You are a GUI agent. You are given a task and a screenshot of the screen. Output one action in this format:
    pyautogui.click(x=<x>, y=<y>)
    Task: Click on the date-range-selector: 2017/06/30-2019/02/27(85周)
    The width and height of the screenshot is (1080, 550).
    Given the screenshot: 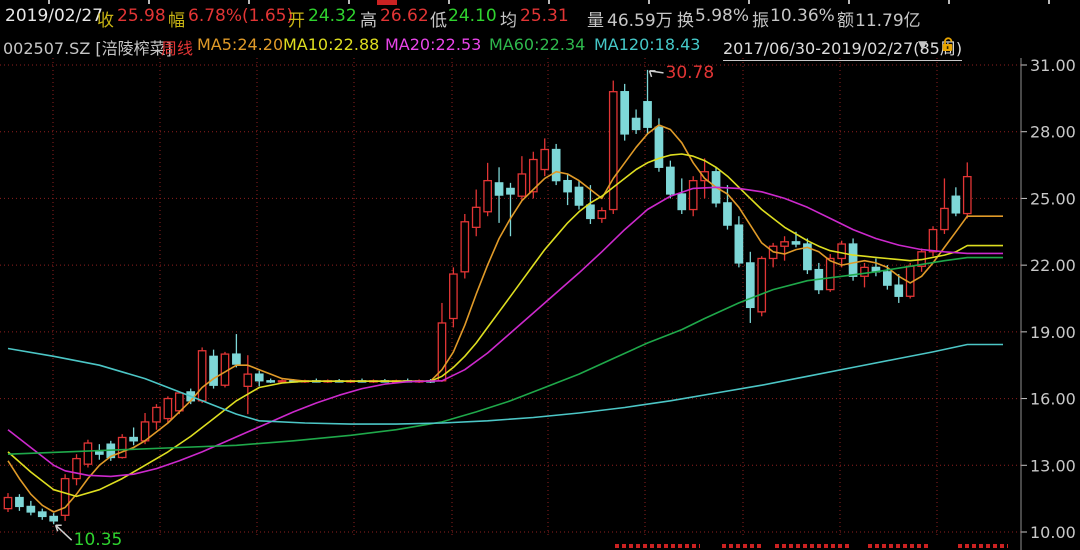 What is the action you would take?
    pyautogui.click(x=843, y=48)
    